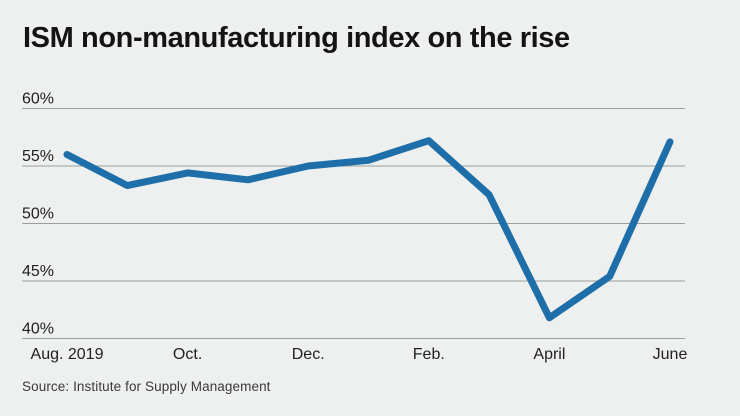 This screenshot has width=740, height=416. I want to click on y-axis-tick-label: 60%, so click(38, 99).